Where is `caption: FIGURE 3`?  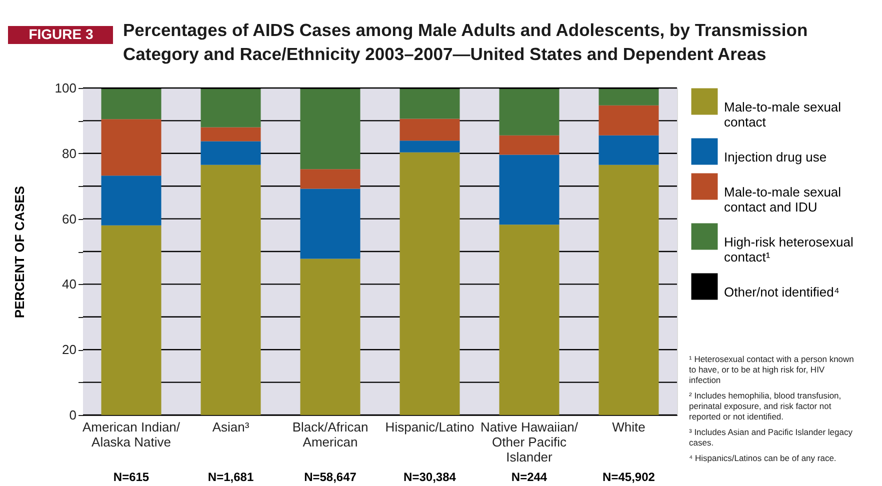 caption: FIGURE 3 is located at coordinates (61, 34).